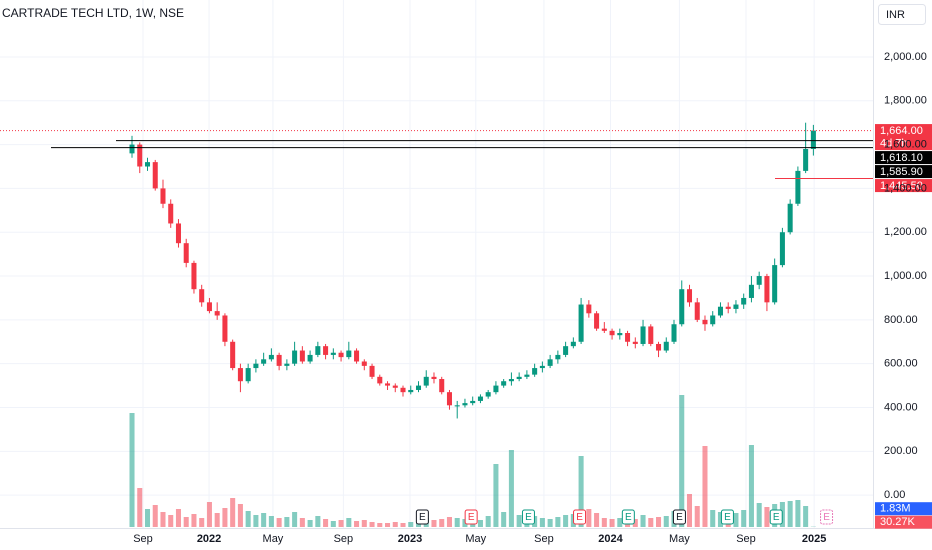 The image size is (932, 550). What do you see at coordinates (895, 509) in the screenshot?
I see `volume-ma-label: 1.83M` at bounding box center [895, 509].